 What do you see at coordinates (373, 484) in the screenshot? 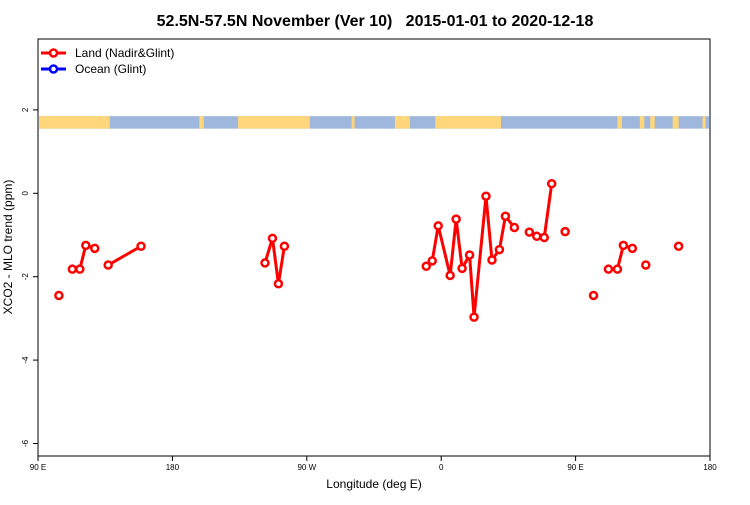
I see `x-axis-label: Longitude (deg E)` at bounding box center [373, 484].